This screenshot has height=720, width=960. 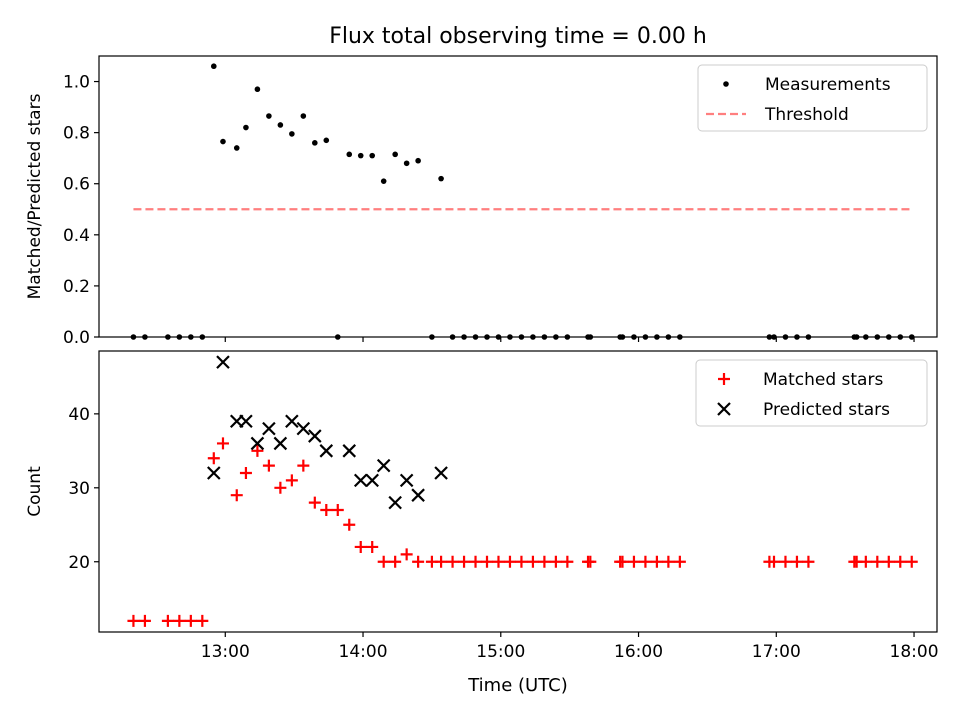 I want to click on y-tick-label: 0.2, so click(x=76, y=287).